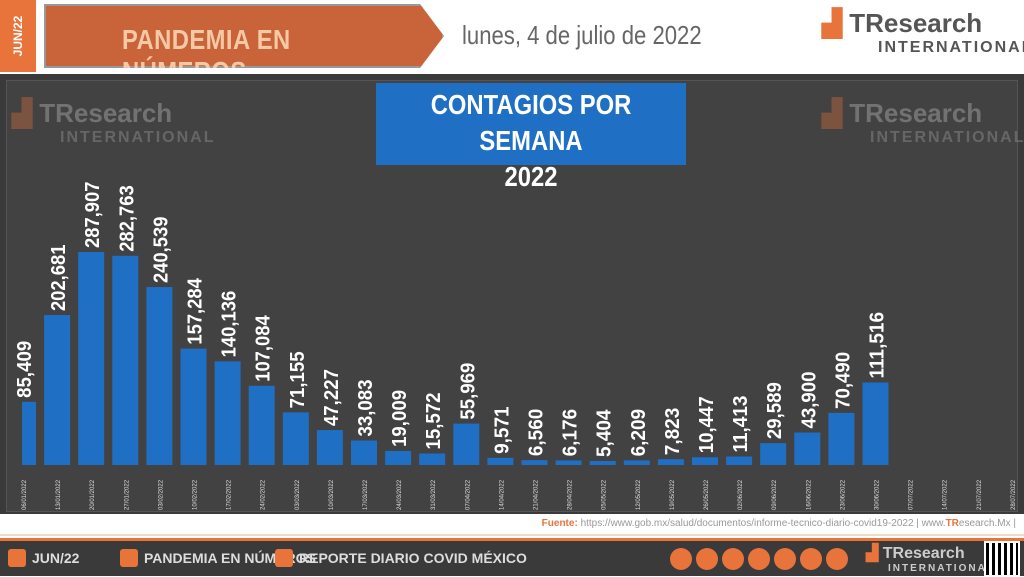  What do you see at coordinates (809, 494) in the screenshot?
I see `x-tick-label: 16/06/2022` at bounding box center [809, 494].